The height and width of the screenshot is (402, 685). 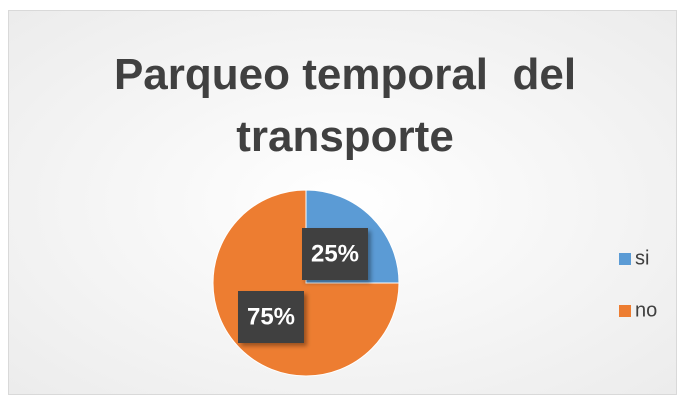 What do you see at coordinates (642, 258) in the screenshot?
I see `legend-label: si` at bounding box center [642, 258].